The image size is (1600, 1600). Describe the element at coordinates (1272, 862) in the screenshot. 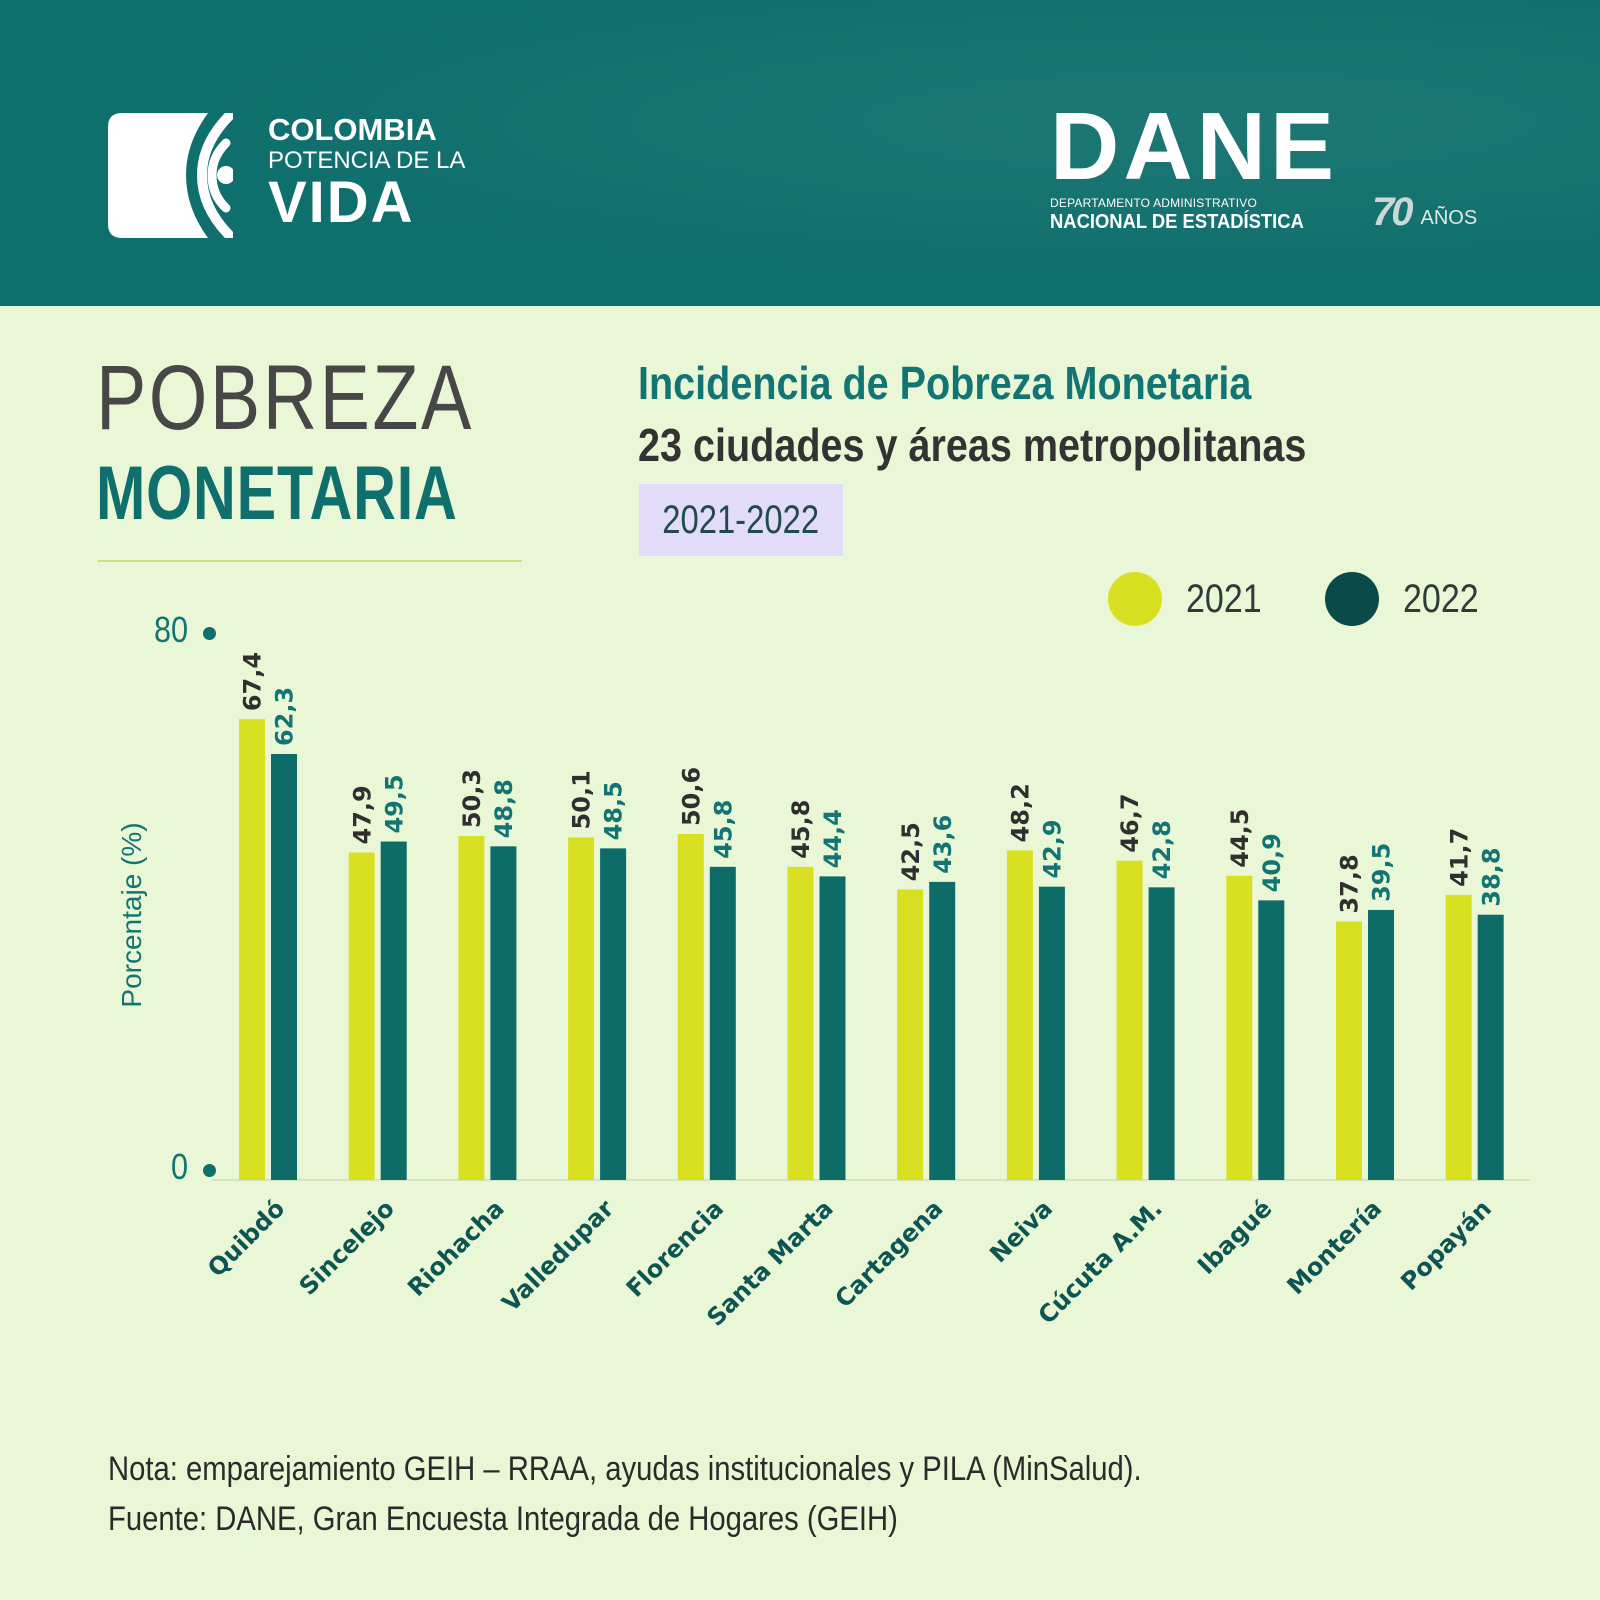

I see `data-label-2022-9: 40,9` at that location.